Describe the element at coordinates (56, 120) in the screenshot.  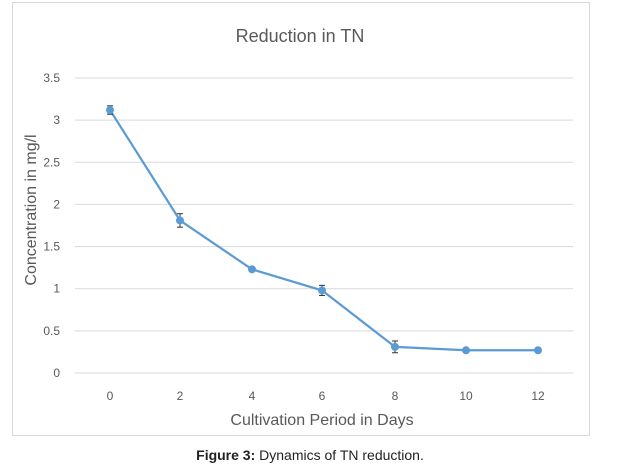
I see `y-tick-label: 3` at that location.